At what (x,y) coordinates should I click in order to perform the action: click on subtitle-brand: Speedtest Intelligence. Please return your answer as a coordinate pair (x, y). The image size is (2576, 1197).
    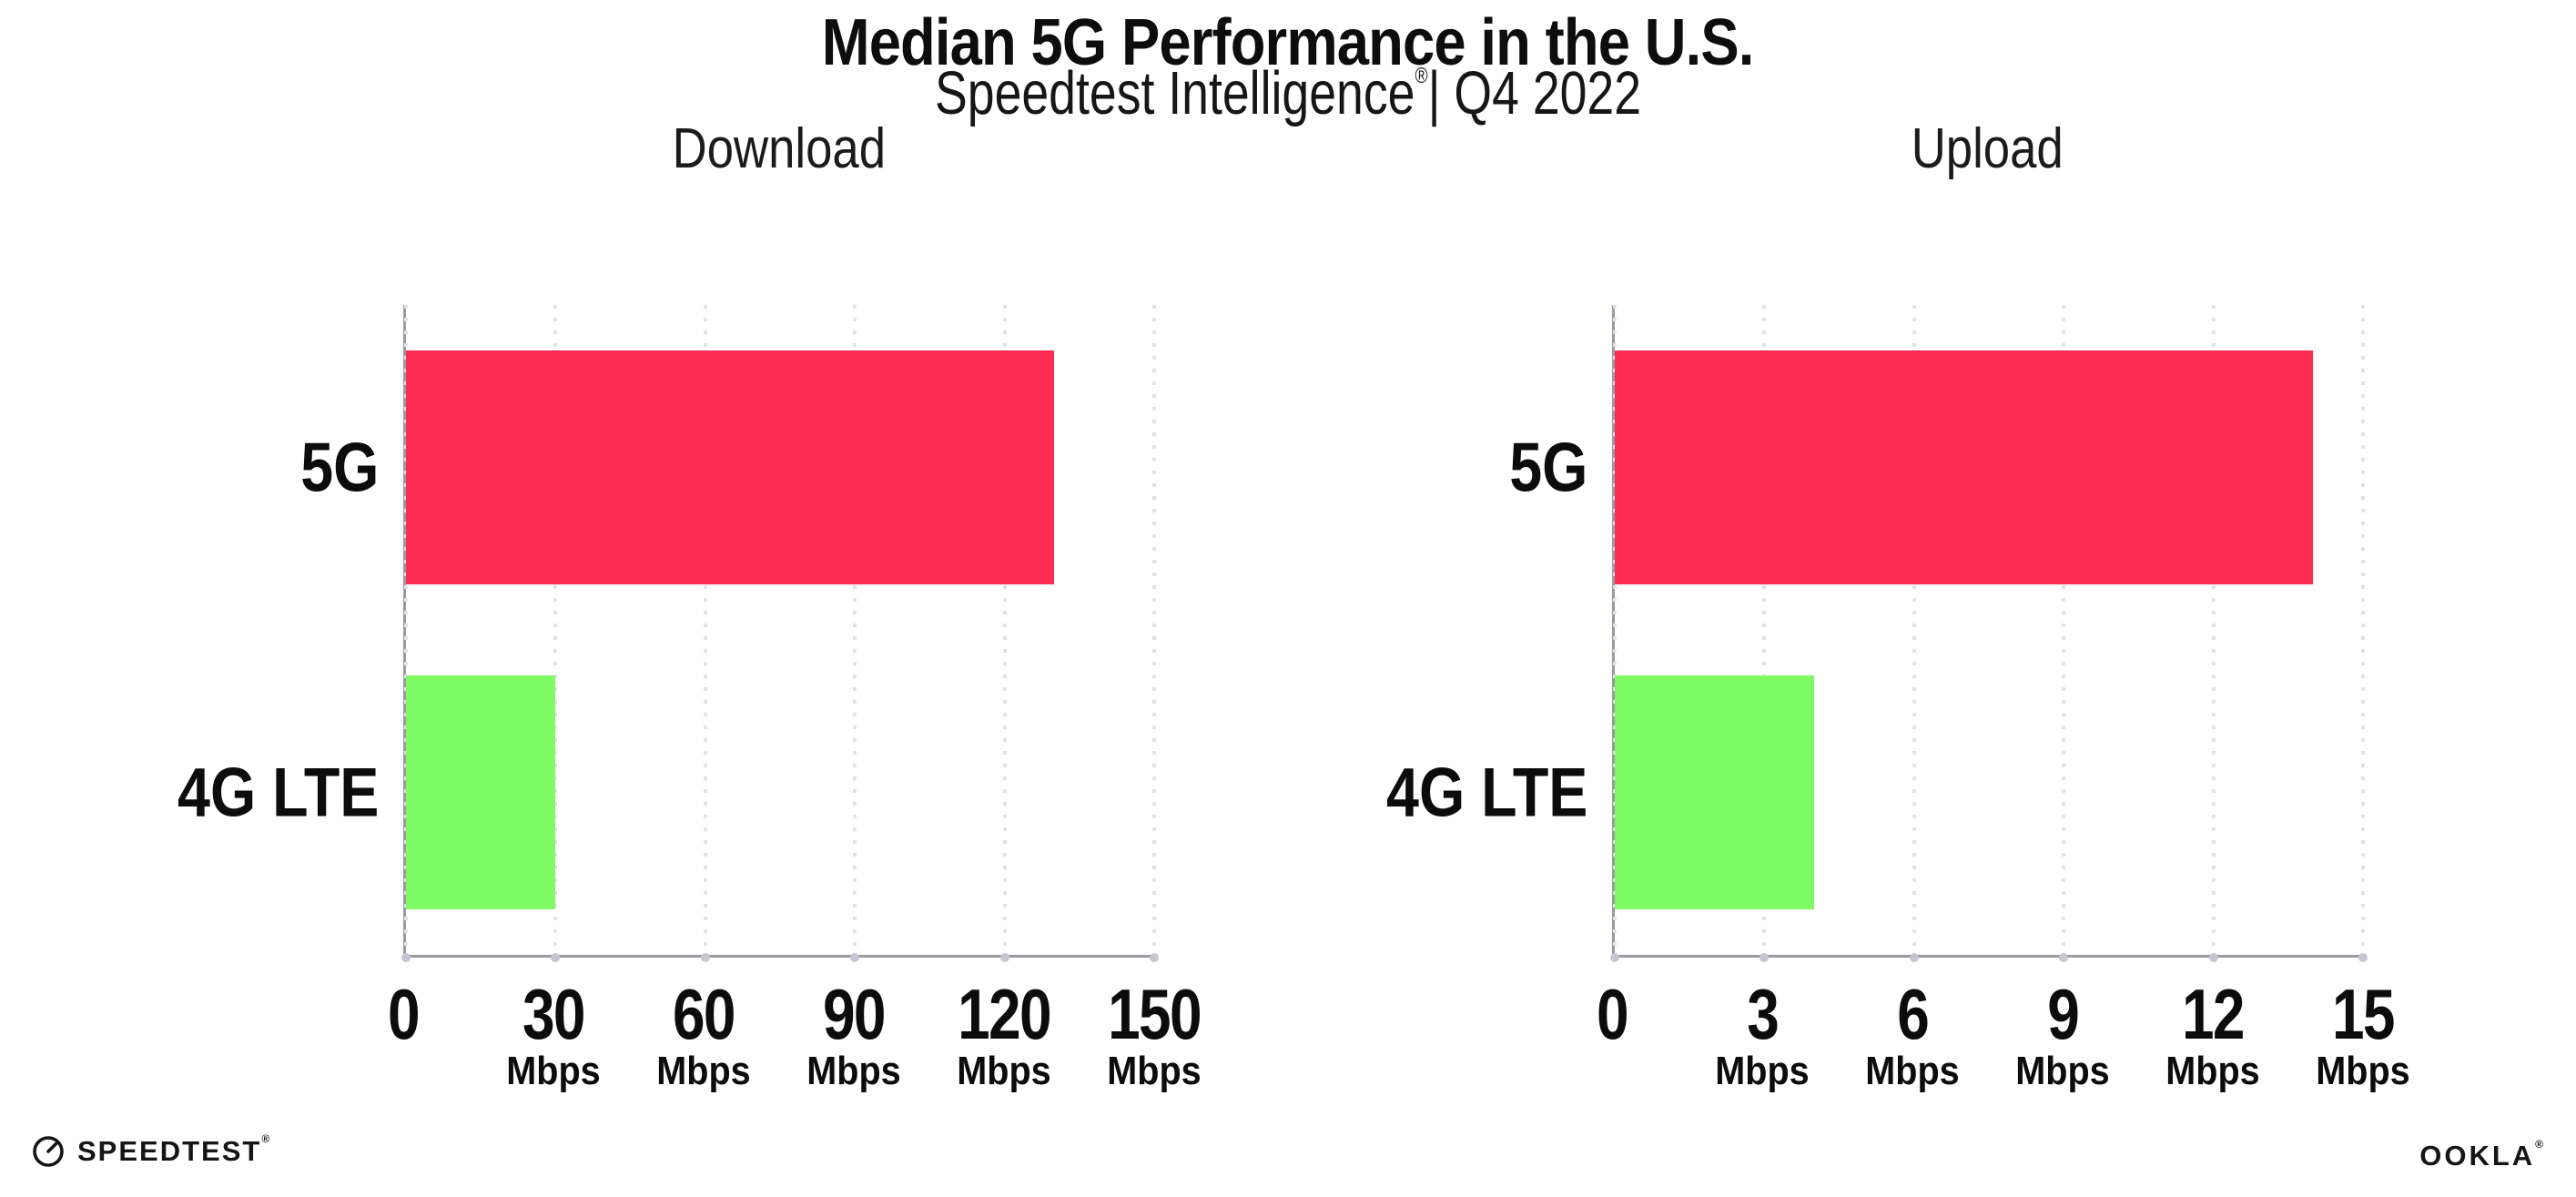
    Looking at the image, I should click on (1174, 93).